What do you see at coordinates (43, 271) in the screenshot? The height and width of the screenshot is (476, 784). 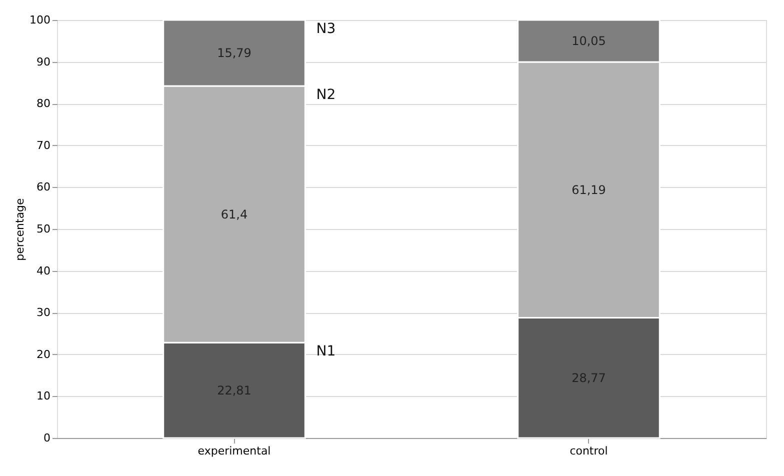 I see `y-tick-label: 40` at bounding box center [43, 271].